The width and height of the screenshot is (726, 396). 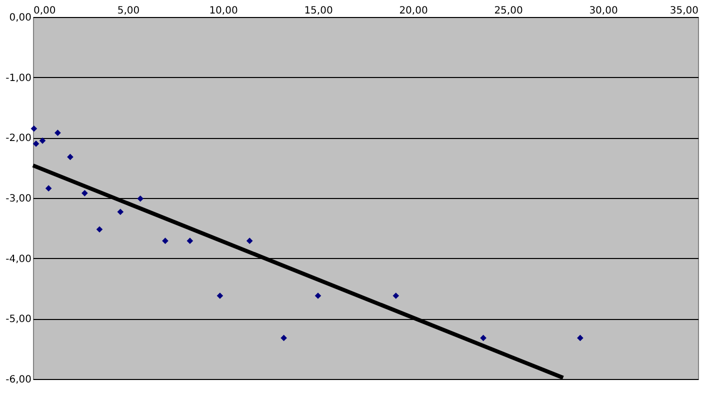 I want to click on y-tick-label: -1,00, so click(x=19, y=78).